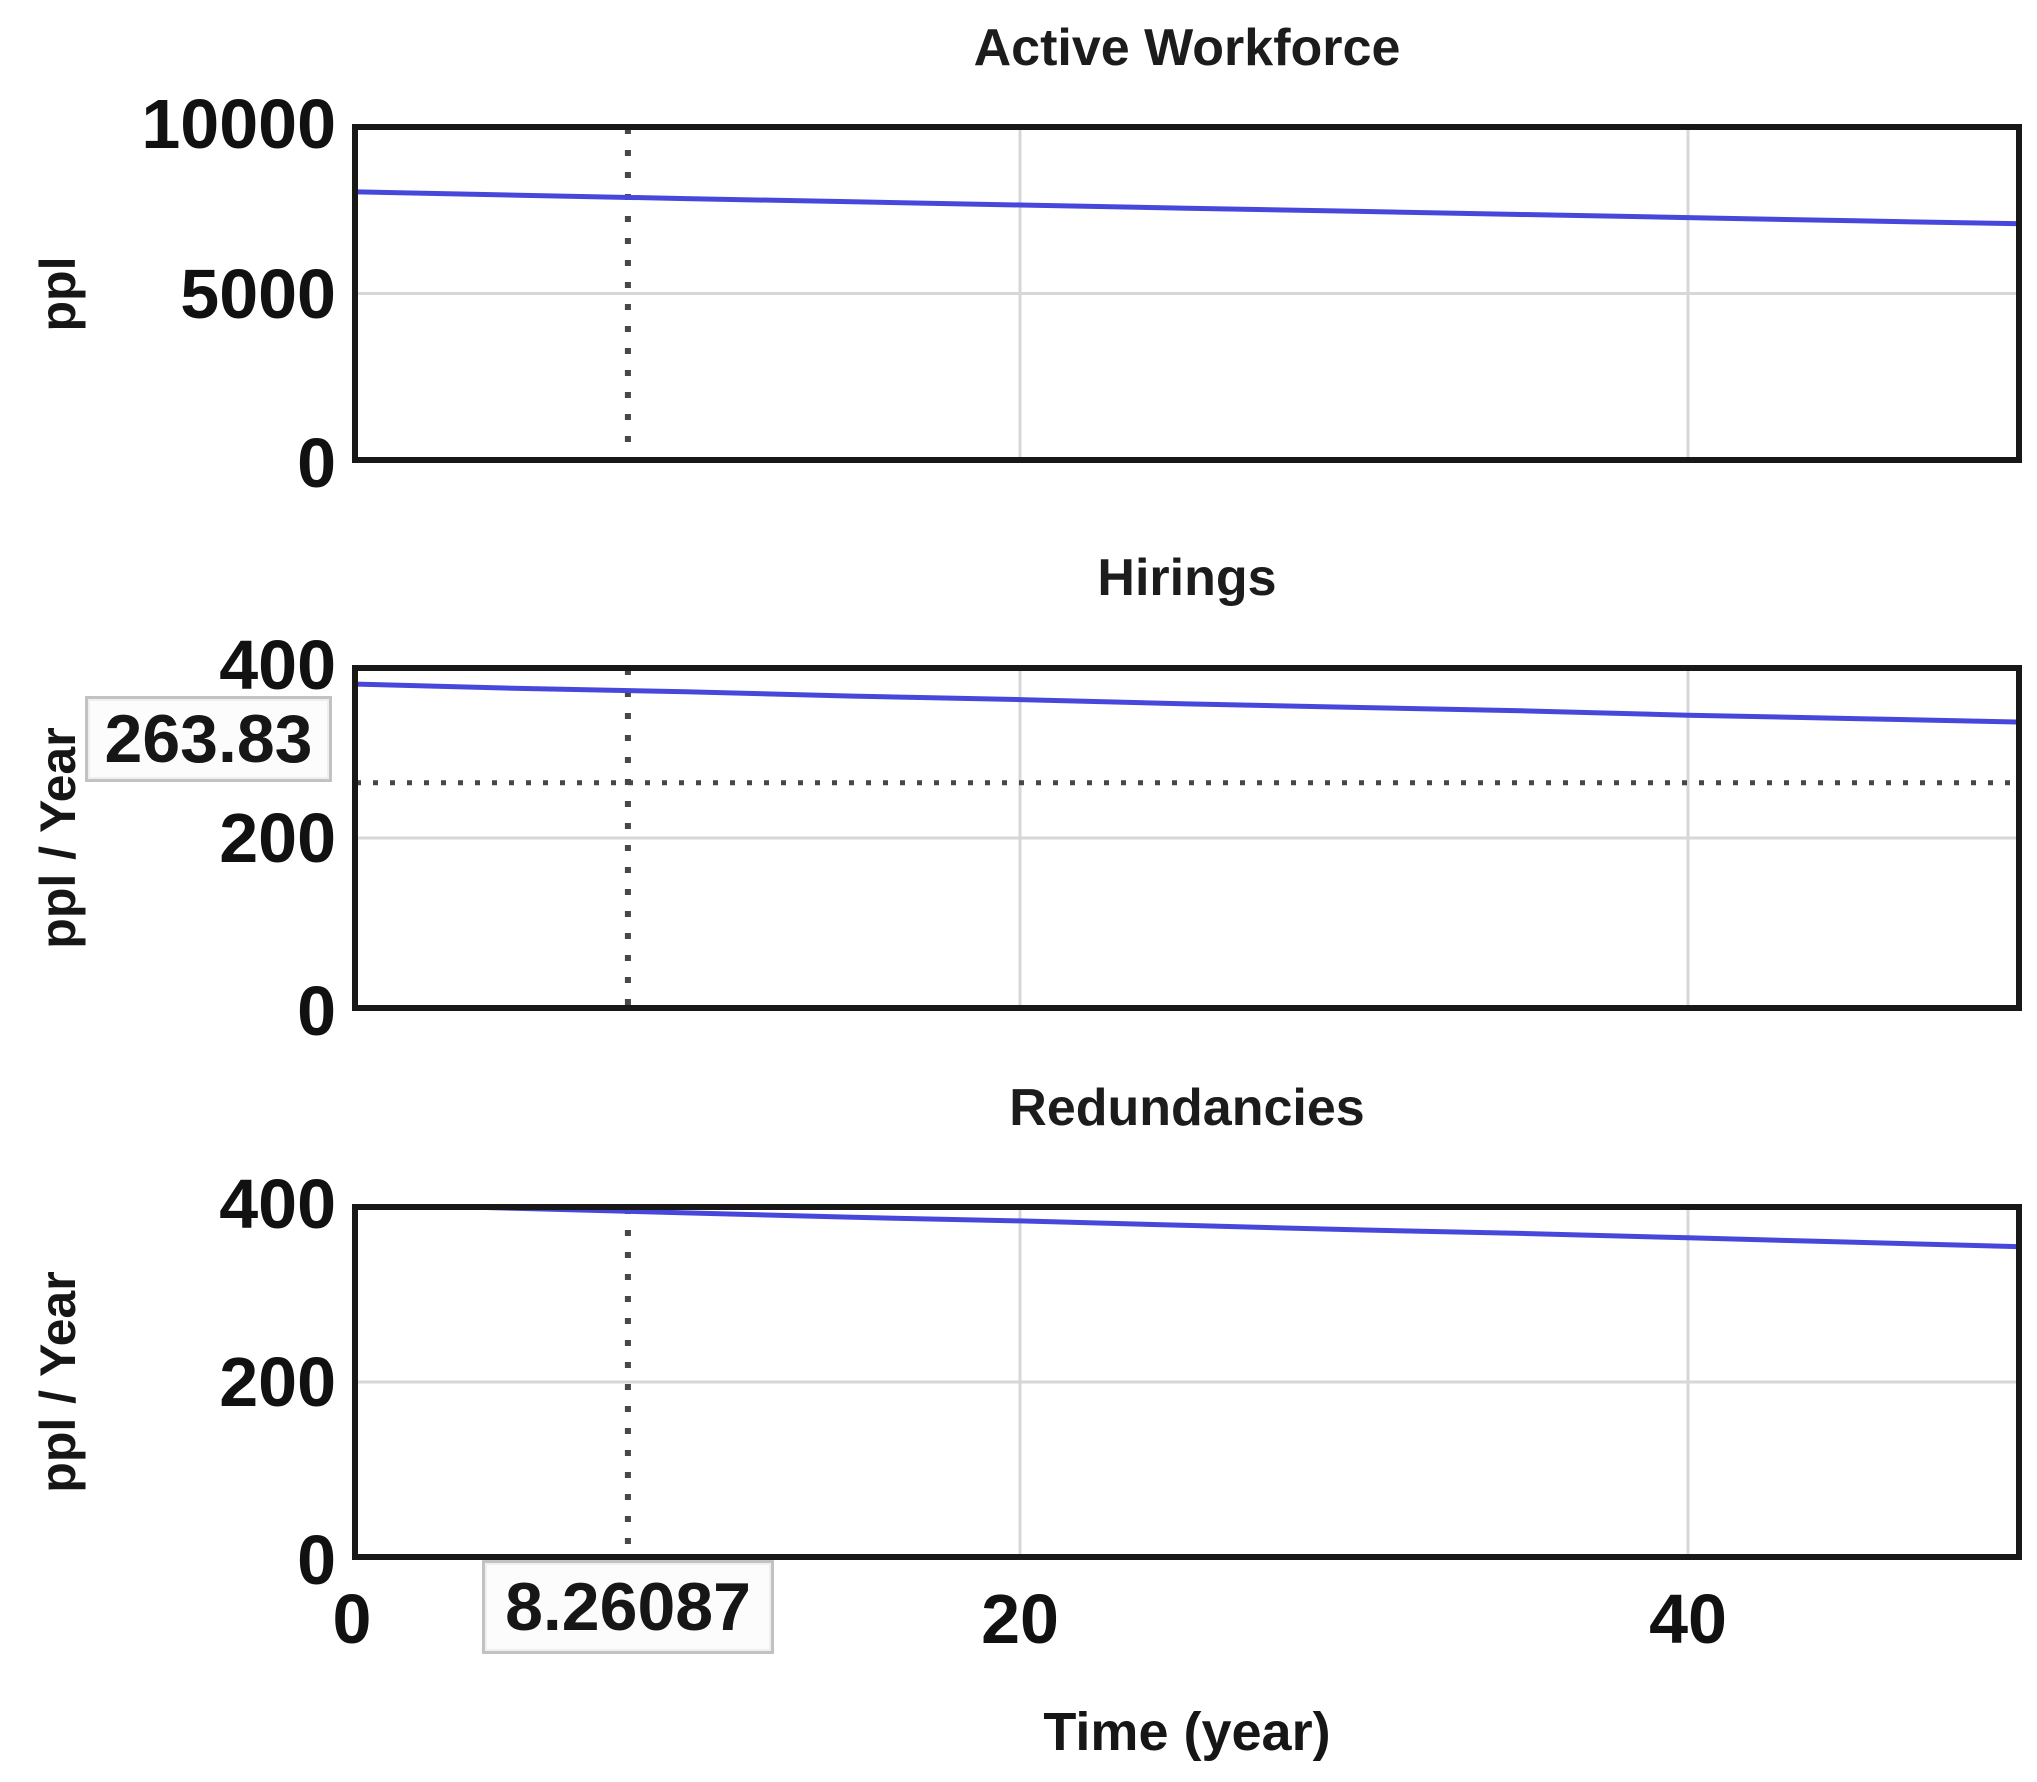  Describe the element at coordinates (1688, 1619) in the screenshot. I see `x-tick-label: 40` at that location.